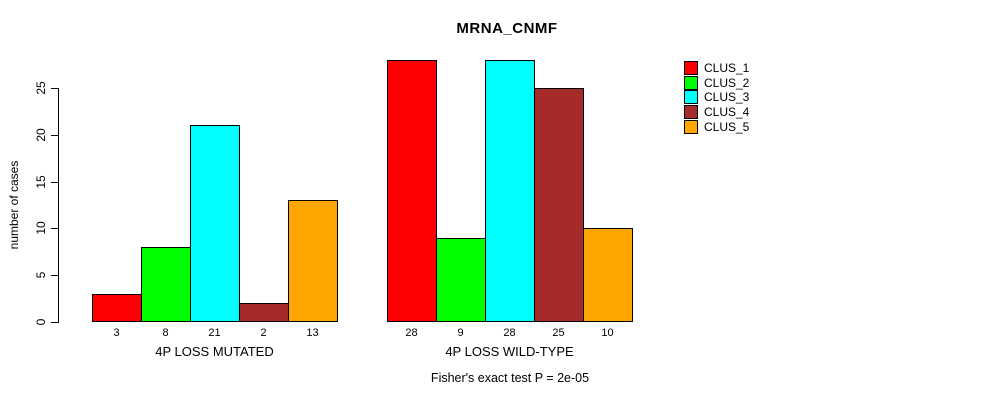 This screenshot has height=400, width=990. I want to click on legend-item: CLUS_5, so click(716, 126).